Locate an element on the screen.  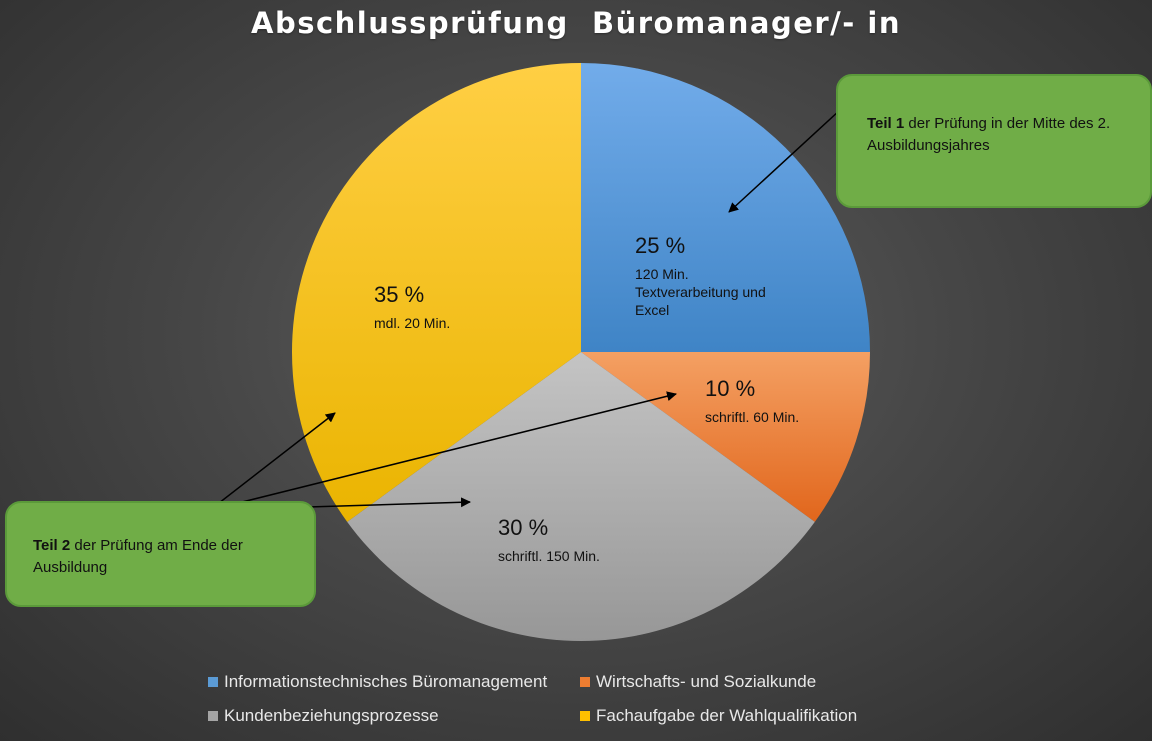
slice-detail-label: schriftl. 150 Min. is located at coordinates (549, 555).